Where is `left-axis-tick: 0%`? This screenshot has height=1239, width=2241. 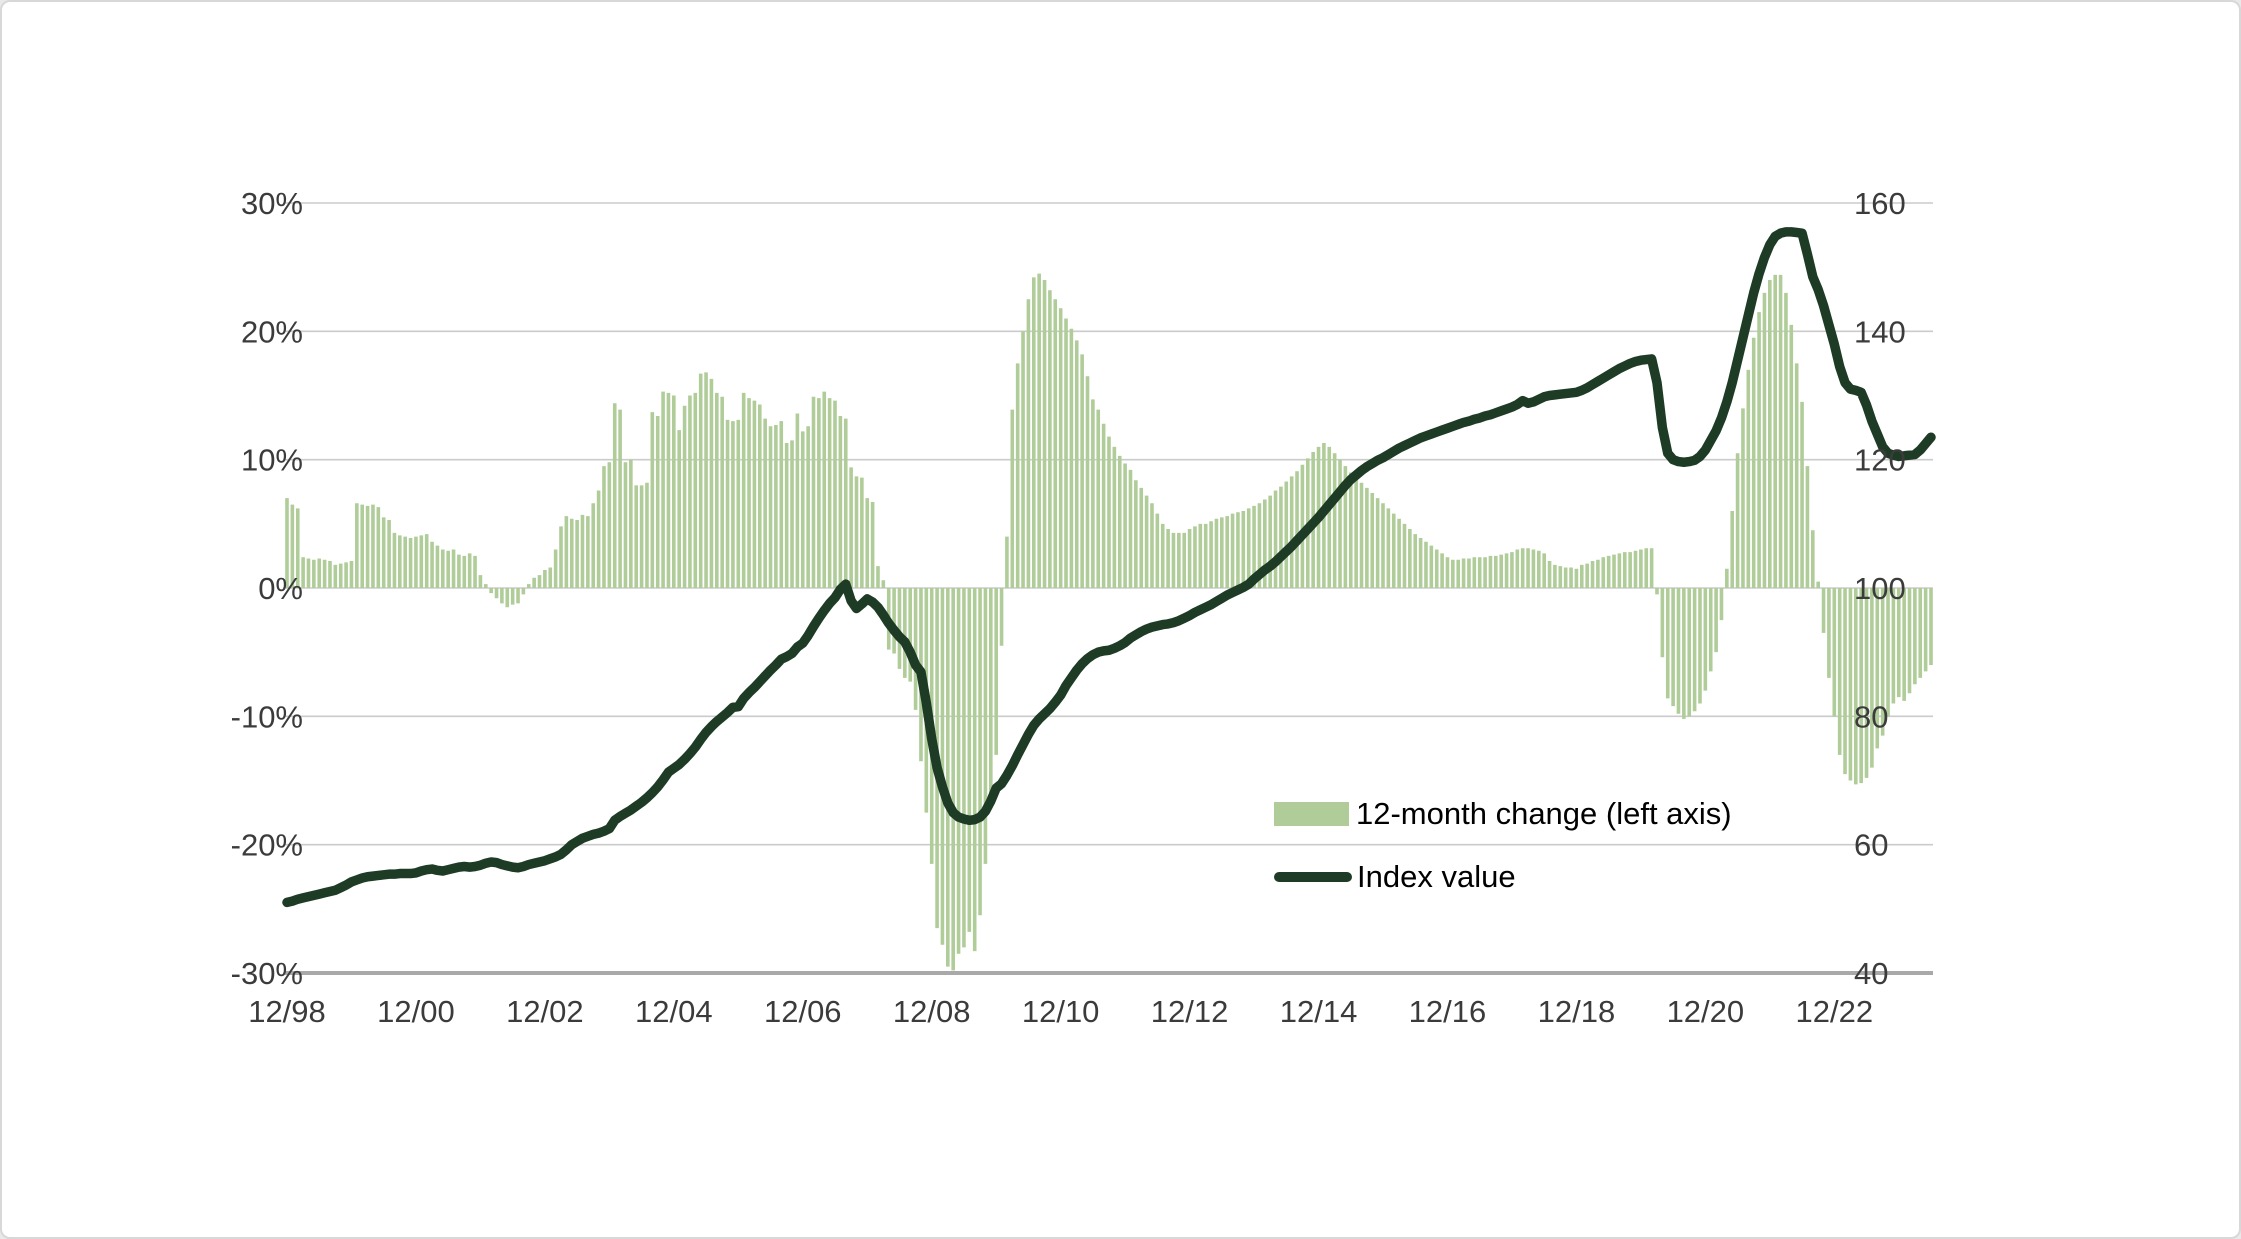 left-axis-tick: 0% is located at coordinates (280, 588).